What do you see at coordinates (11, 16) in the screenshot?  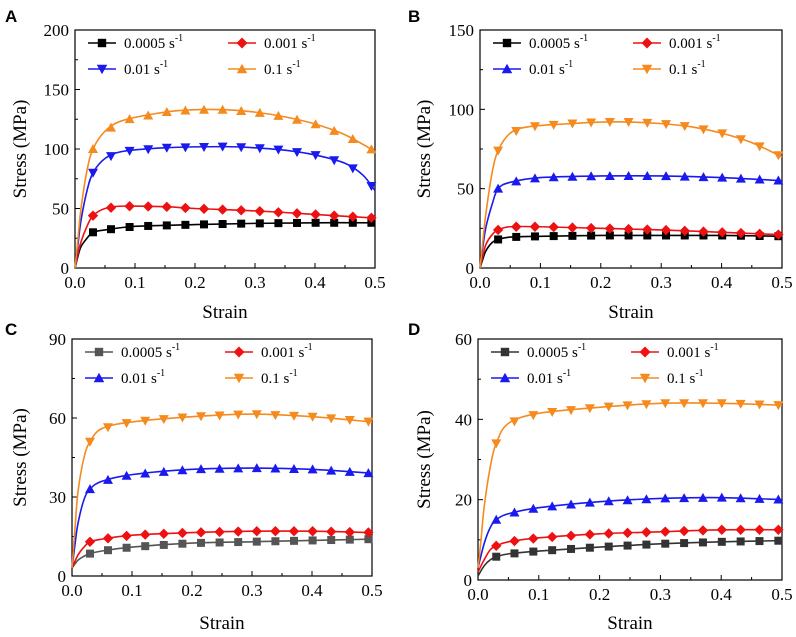 I see `panel-letter: A` at bounding box center [11, 16].